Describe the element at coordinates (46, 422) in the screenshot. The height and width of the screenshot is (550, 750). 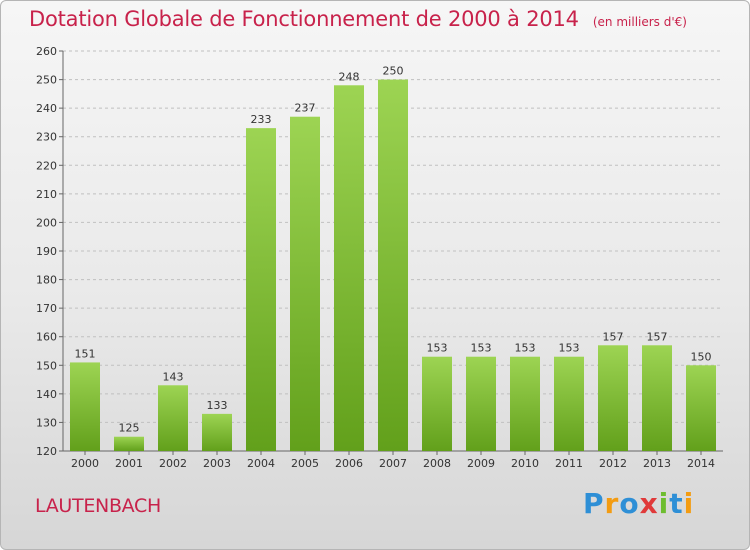
I see `y-tick-label: 130` at that location.